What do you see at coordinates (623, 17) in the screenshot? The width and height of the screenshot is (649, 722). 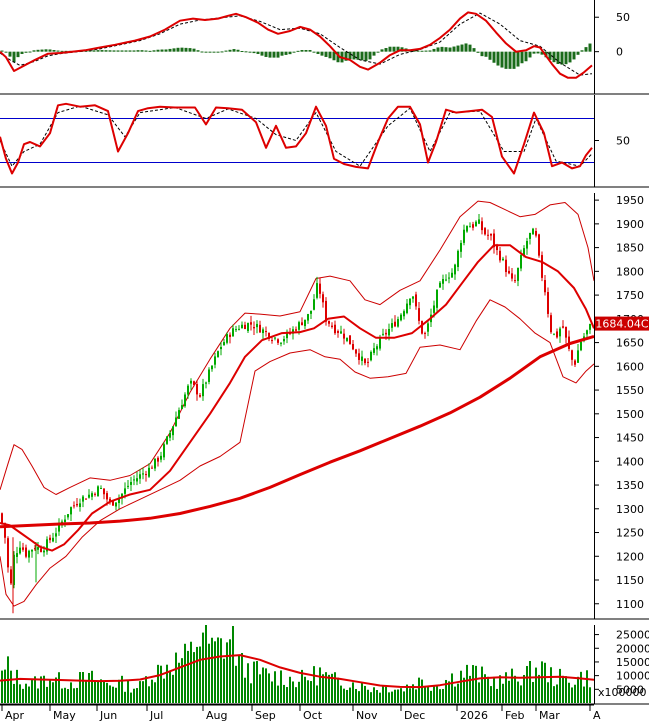 I see `macd-y-tick-label: 50` at bounding box center [623, 17].